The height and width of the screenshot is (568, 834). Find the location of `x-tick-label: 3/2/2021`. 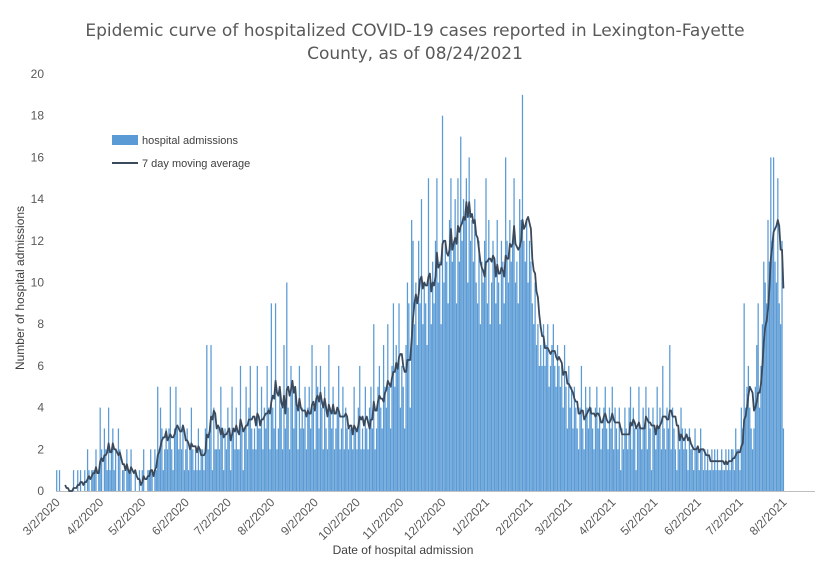

x-tick-label: 3/2/2021 is located at coordinates (553, 516).